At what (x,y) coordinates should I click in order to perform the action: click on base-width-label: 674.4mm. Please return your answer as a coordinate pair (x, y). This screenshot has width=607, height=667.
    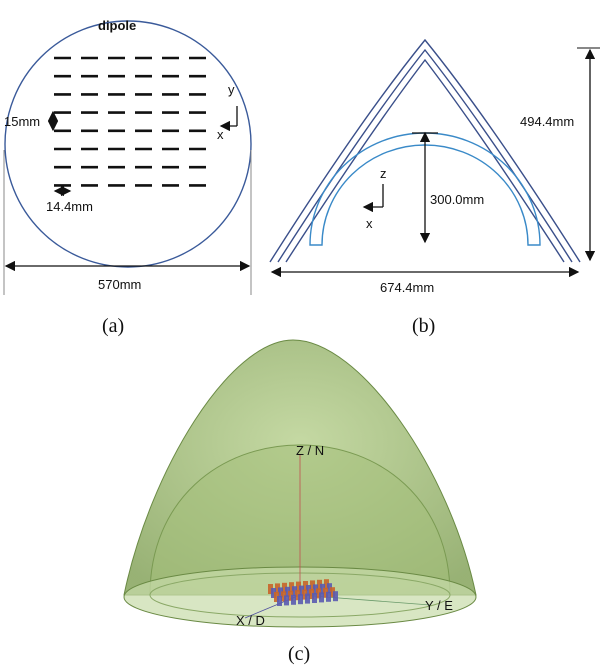
    Looking at the image, I should click on (407, 287).